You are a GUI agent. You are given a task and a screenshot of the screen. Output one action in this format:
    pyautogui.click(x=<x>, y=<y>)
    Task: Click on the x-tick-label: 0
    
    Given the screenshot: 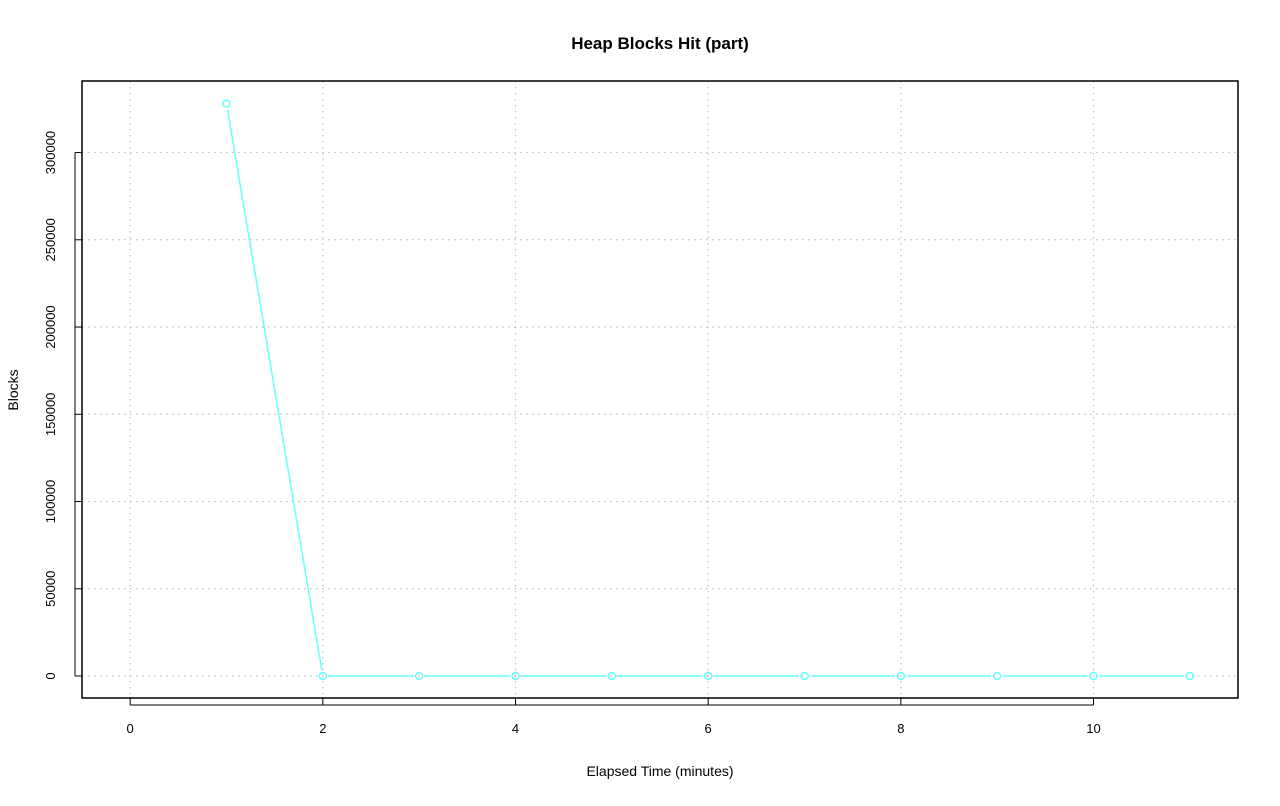 What is the action you would take?
    pyautogui.click(x=130, y=728)
    